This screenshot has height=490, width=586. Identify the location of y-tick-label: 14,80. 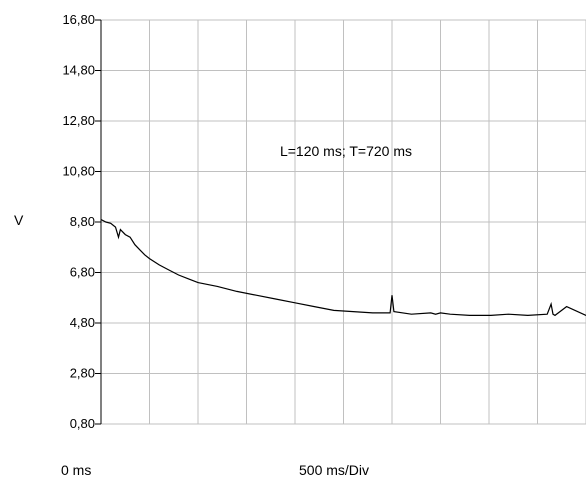
(78, 70).